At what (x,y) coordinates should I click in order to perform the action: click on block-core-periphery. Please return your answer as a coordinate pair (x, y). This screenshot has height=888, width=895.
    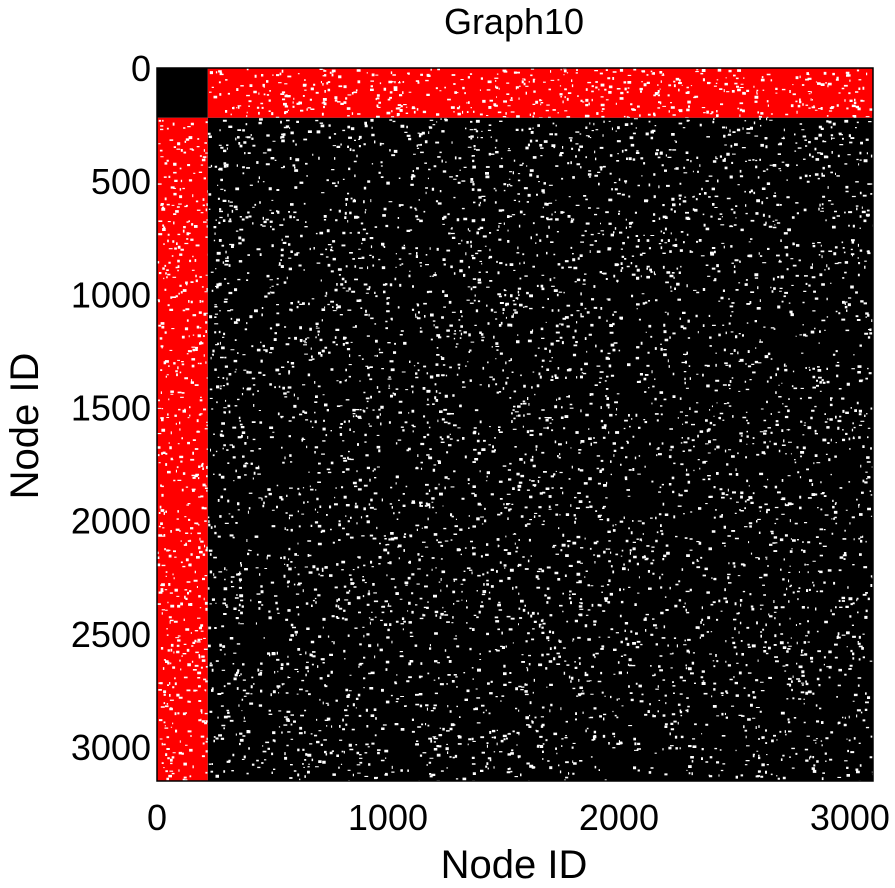
    Looking at the image, I should click on (540, 94).